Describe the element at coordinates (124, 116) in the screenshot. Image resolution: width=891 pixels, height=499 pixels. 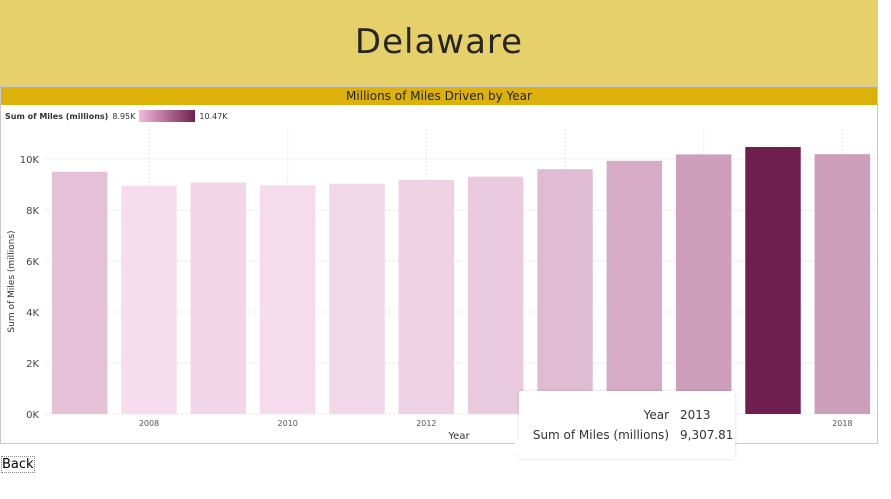
I see `legend-min-label: 8.95K` at that location.